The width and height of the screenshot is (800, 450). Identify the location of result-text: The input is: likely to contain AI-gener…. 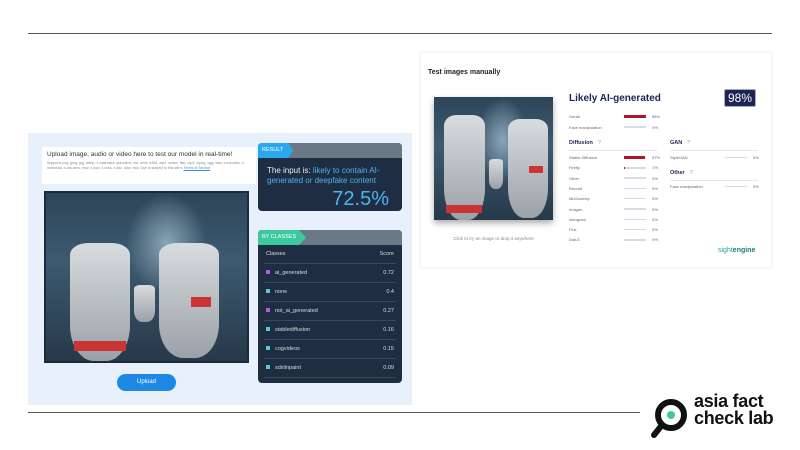
(323, 175).